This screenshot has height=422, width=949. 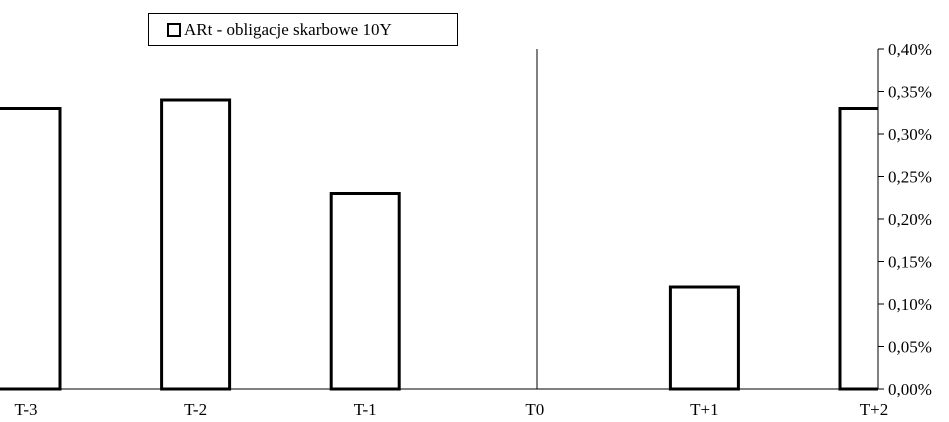 I want to click on x-tick-label: T+2, so click(x=874, y=409).